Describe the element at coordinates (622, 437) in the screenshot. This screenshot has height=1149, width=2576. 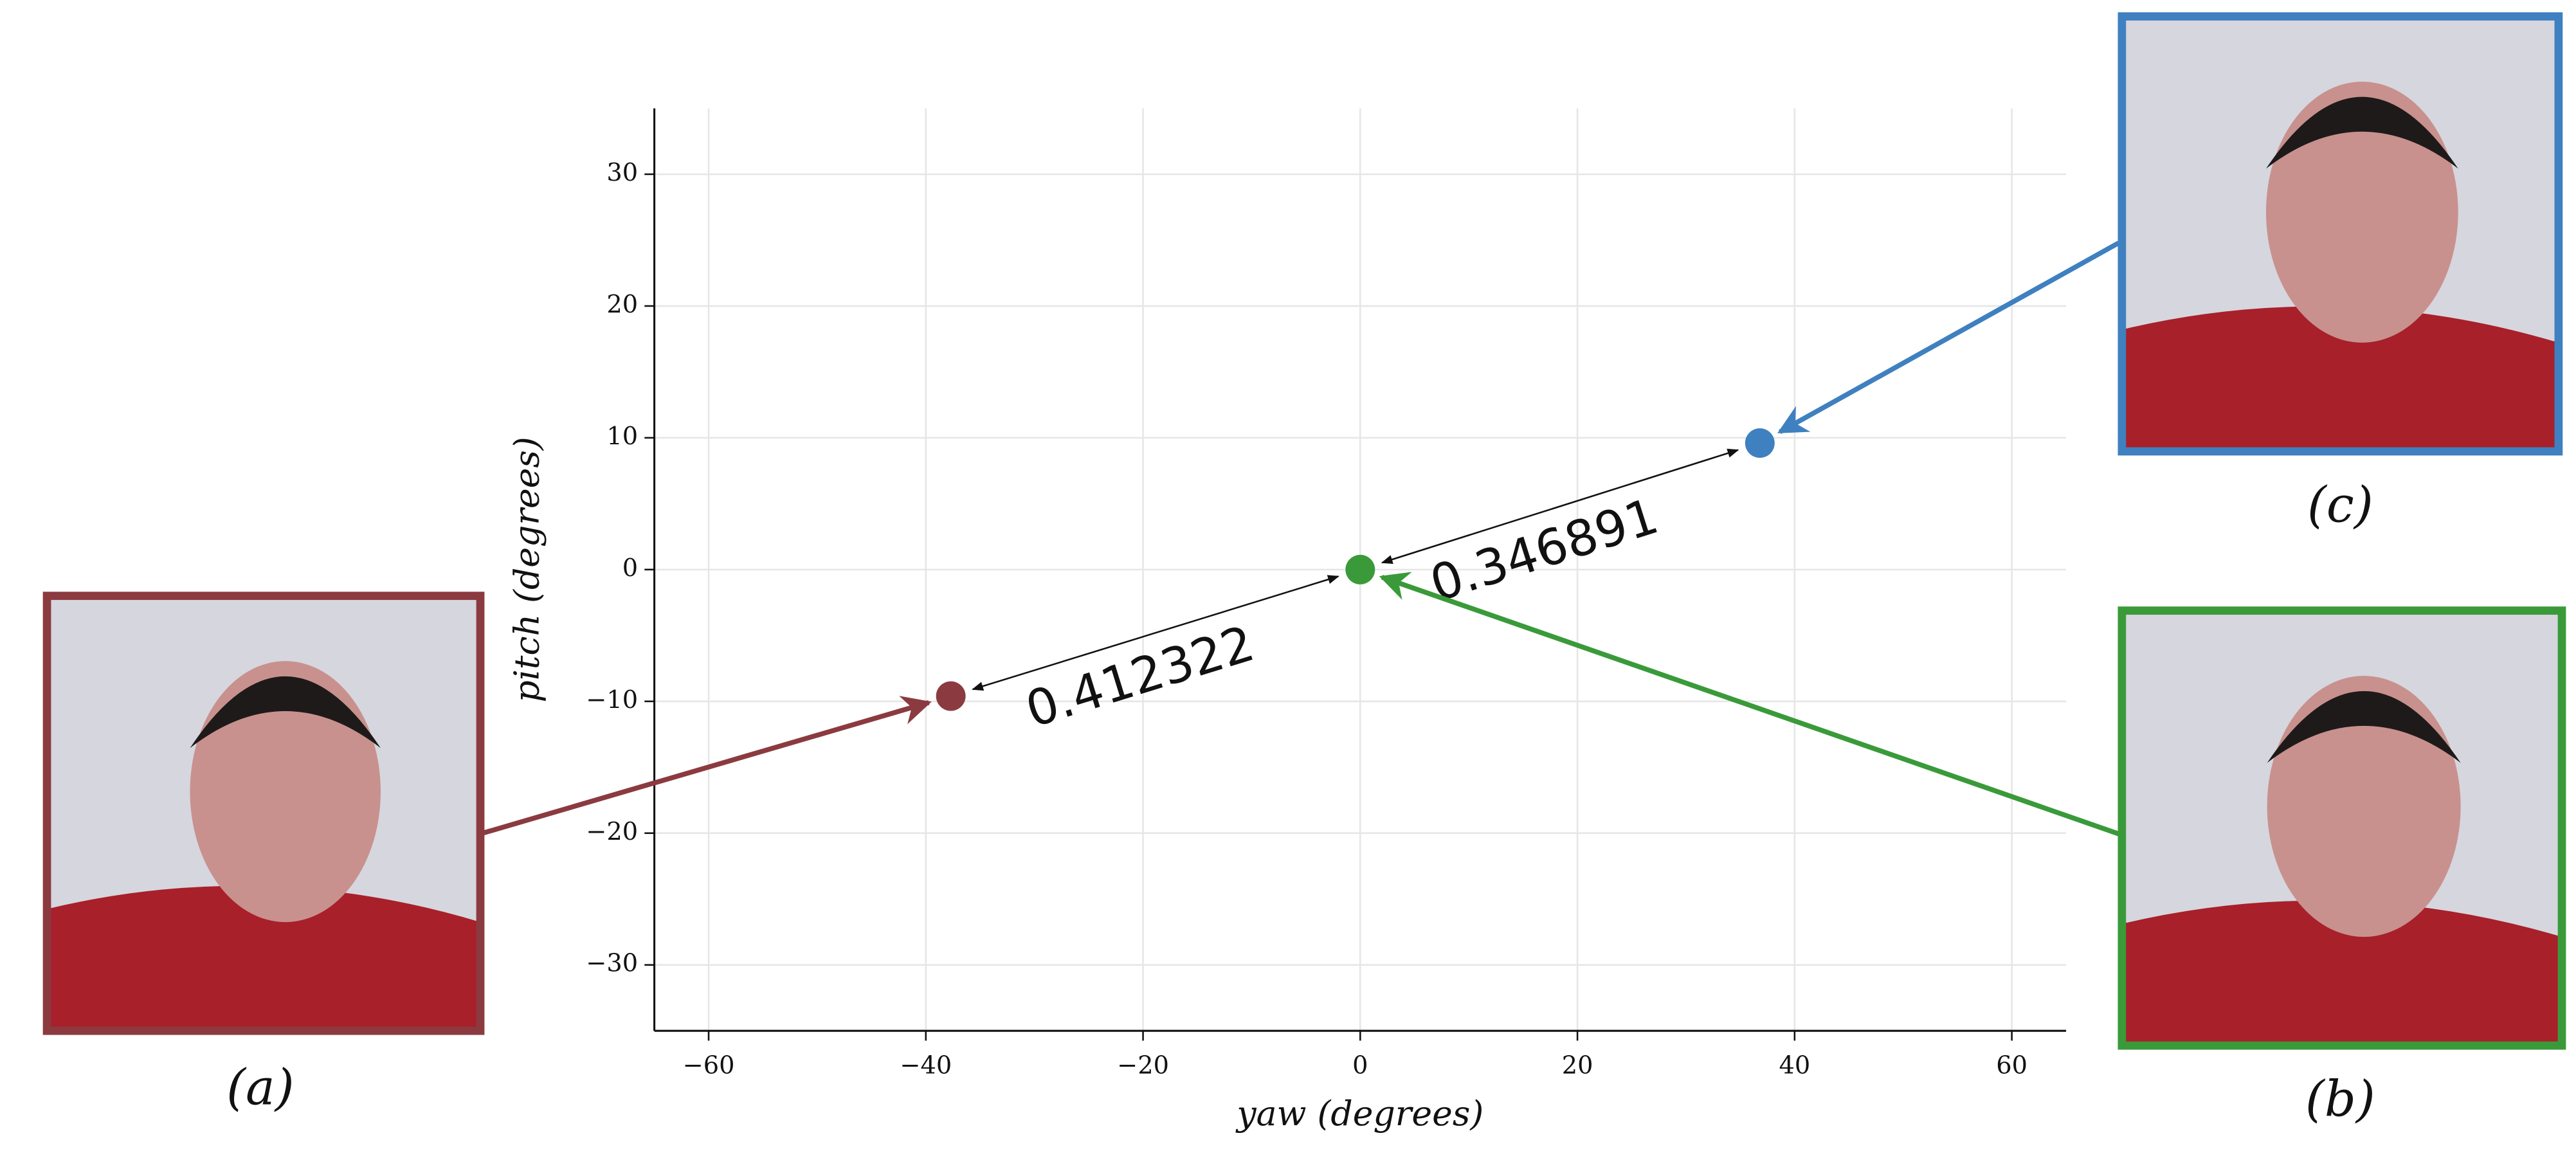
I see `y-tick-label: 10` at that location.